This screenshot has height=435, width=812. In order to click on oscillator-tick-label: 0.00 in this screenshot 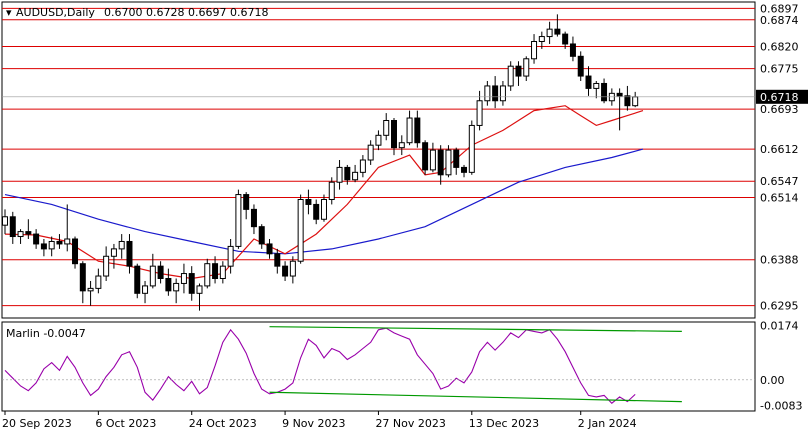, I will do `click(772, 380)`.